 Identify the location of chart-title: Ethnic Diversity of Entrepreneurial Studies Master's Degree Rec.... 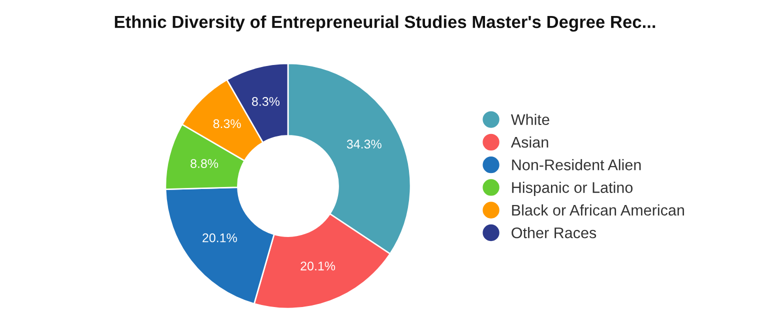
(385, 23).